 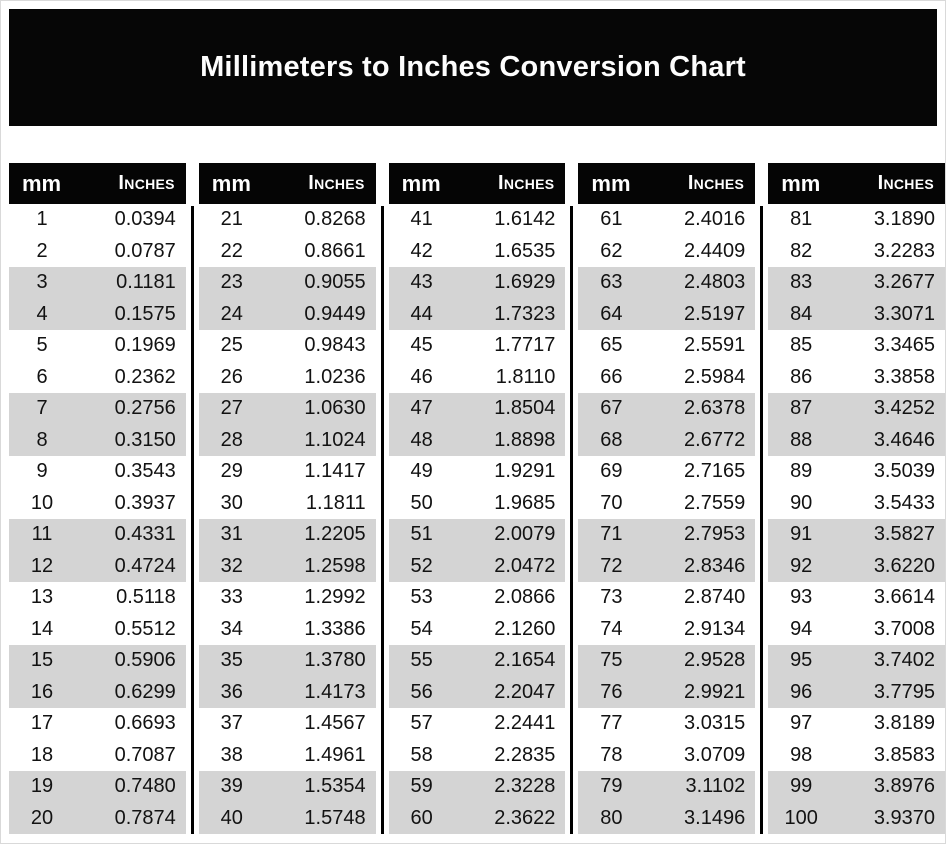 I want to click on mm-value: 47, so click(x=421, y=408).